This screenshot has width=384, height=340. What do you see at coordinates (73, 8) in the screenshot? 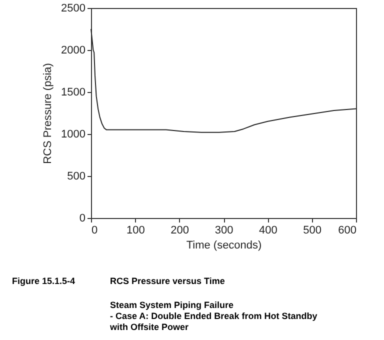
I see `y-tick-label: 2500` at bounding box center [73, 8].